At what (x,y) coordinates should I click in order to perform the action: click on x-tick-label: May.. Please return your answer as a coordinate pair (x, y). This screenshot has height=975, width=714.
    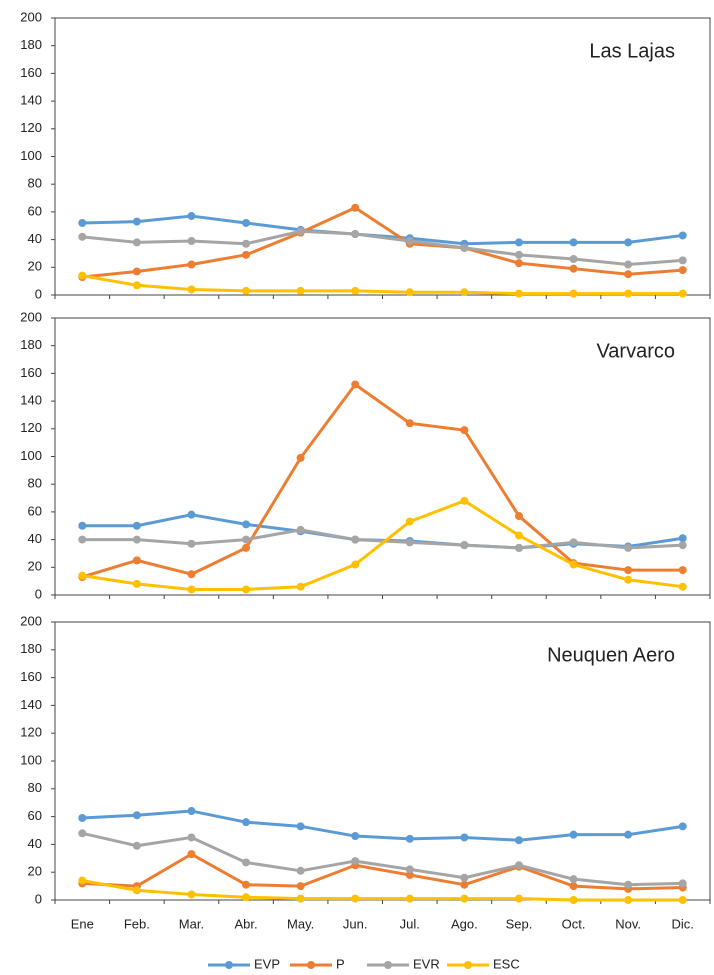
    Looking at the image, I should click on (300, 923).